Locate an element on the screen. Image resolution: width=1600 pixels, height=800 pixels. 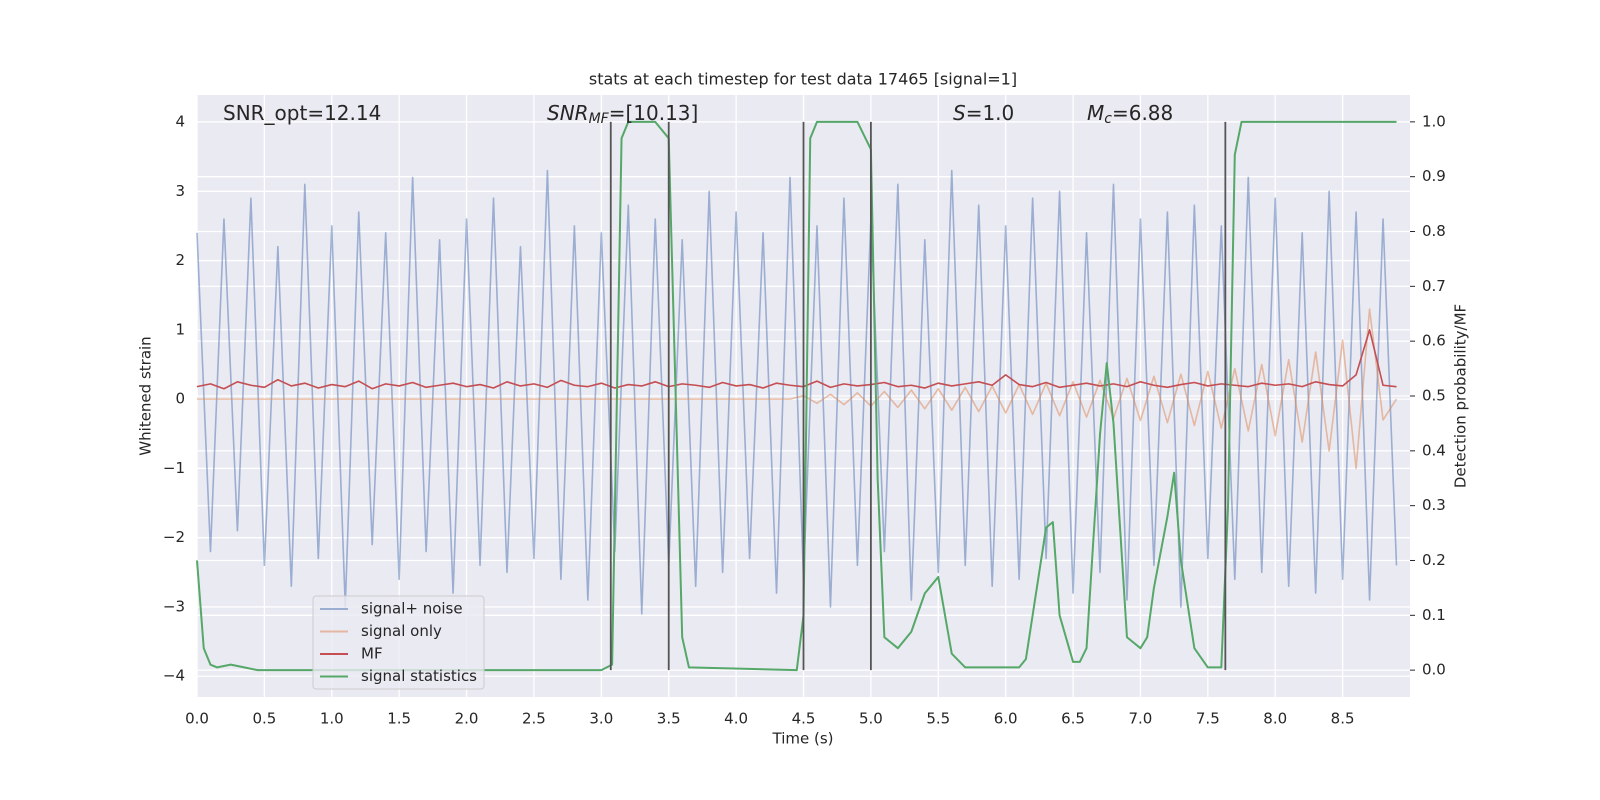
y2-tick-label: 0.5 is located at coordinates (1434, 396).